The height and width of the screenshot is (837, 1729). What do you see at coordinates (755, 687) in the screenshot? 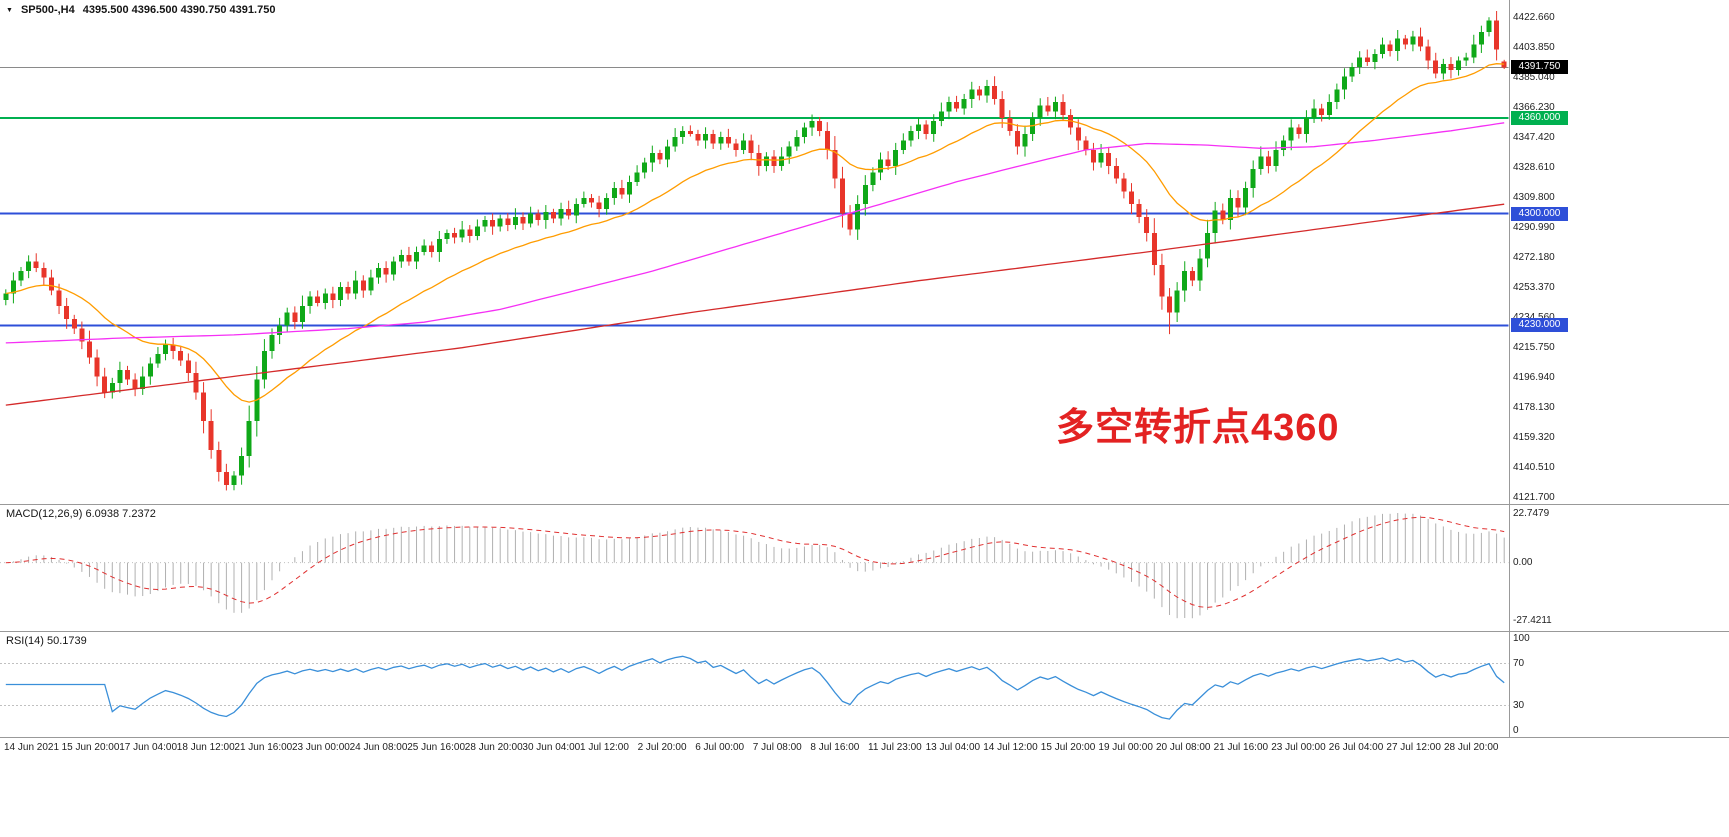
I see `rsi-line` at bounding box center [755, 687].